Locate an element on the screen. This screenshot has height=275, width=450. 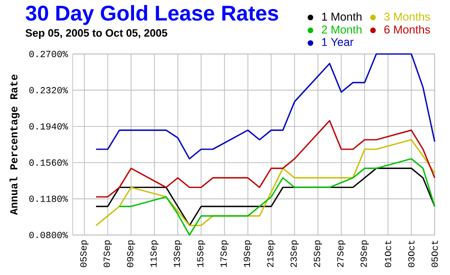
x-tick-label: 17Sep is located at coordinates (224, 254).